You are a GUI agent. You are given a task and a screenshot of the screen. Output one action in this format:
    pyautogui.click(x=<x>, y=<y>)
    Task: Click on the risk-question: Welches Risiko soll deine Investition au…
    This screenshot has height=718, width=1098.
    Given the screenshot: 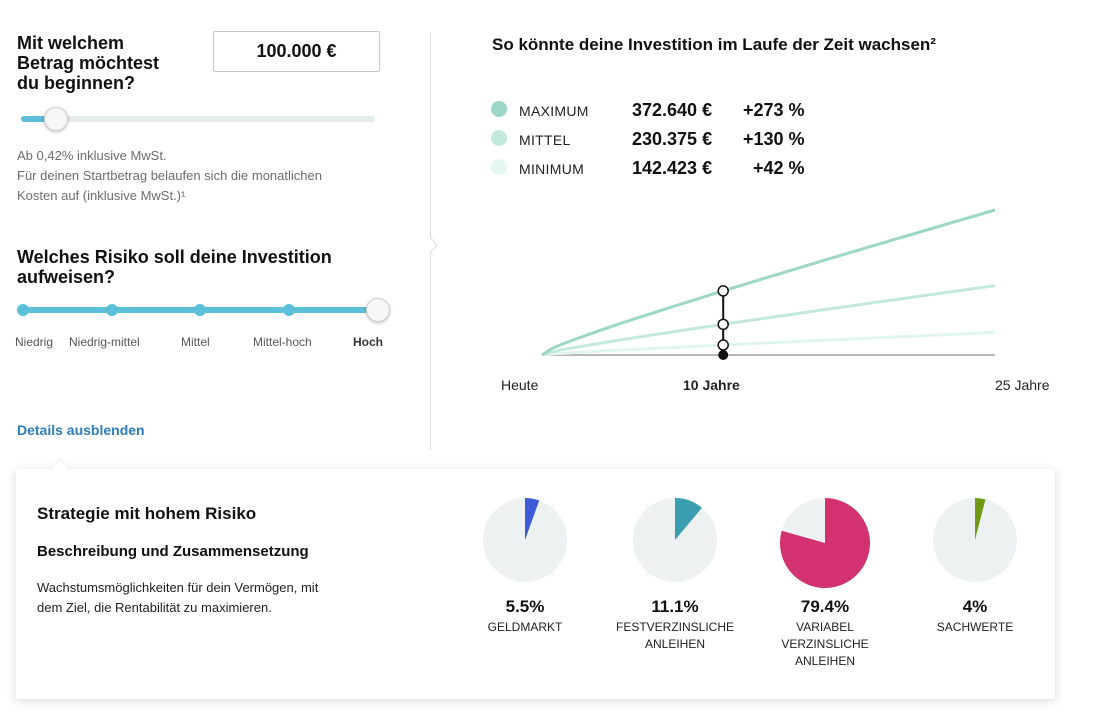 What is the action you would take?
    pyautogui.click(x=174, y=267)
    